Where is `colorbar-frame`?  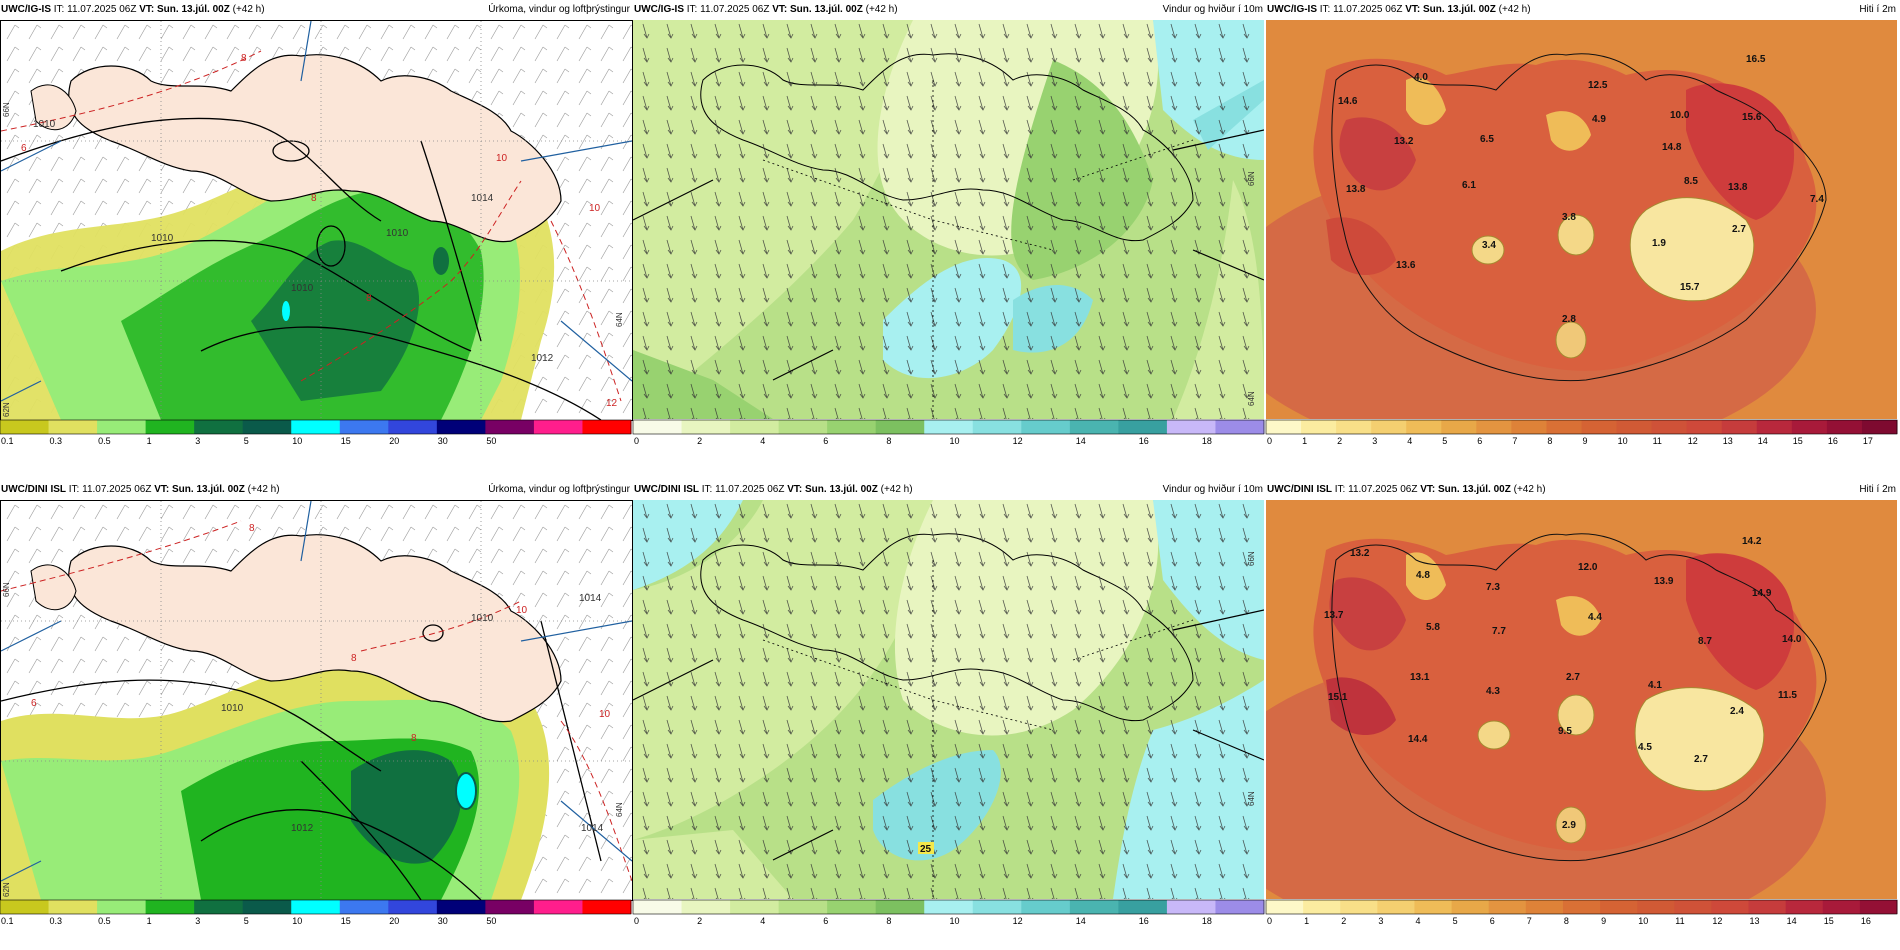
colorbar-frame is located at coordinates (316, 907).